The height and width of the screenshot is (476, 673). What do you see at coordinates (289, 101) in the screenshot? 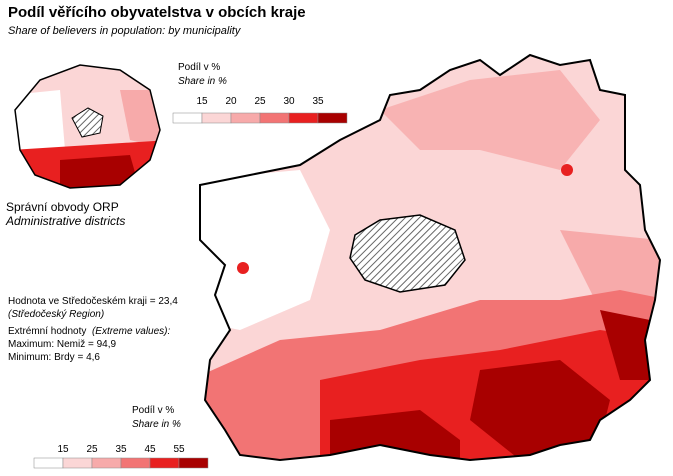
I see `legend-break: 30` at bounding box center [289, 101].